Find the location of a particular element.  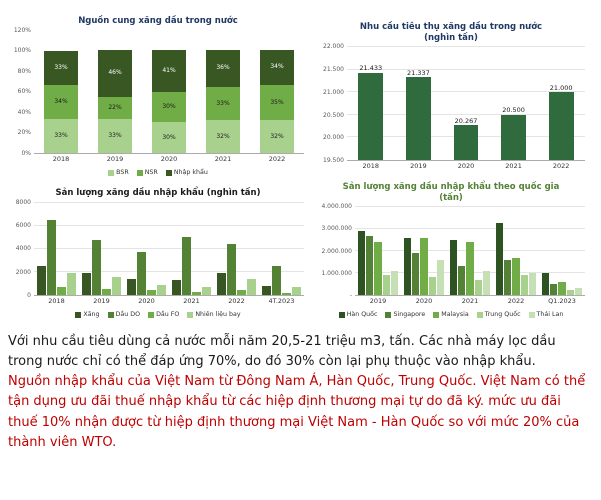

bar-segment-label: 41% is located at coordinates (169, 70).